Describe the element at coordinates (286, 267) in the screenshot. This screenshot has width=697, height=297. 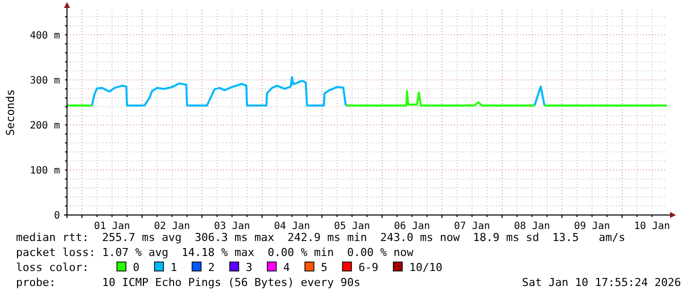
I see `legend-label: 4` at that location.